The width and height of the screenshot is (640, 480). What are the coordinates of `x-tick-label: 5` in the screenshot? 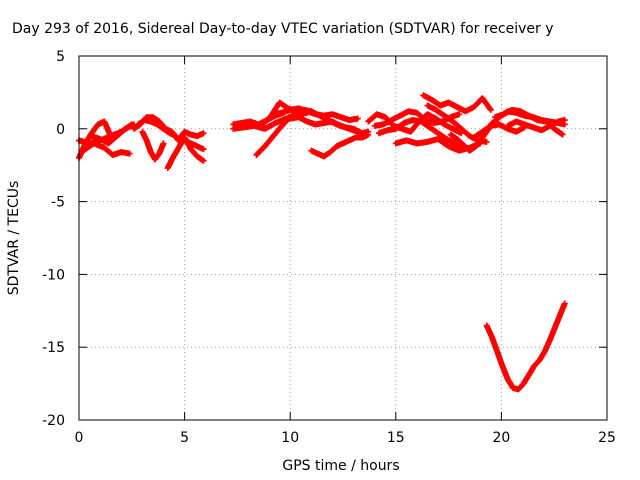 It's located at (184, 438).